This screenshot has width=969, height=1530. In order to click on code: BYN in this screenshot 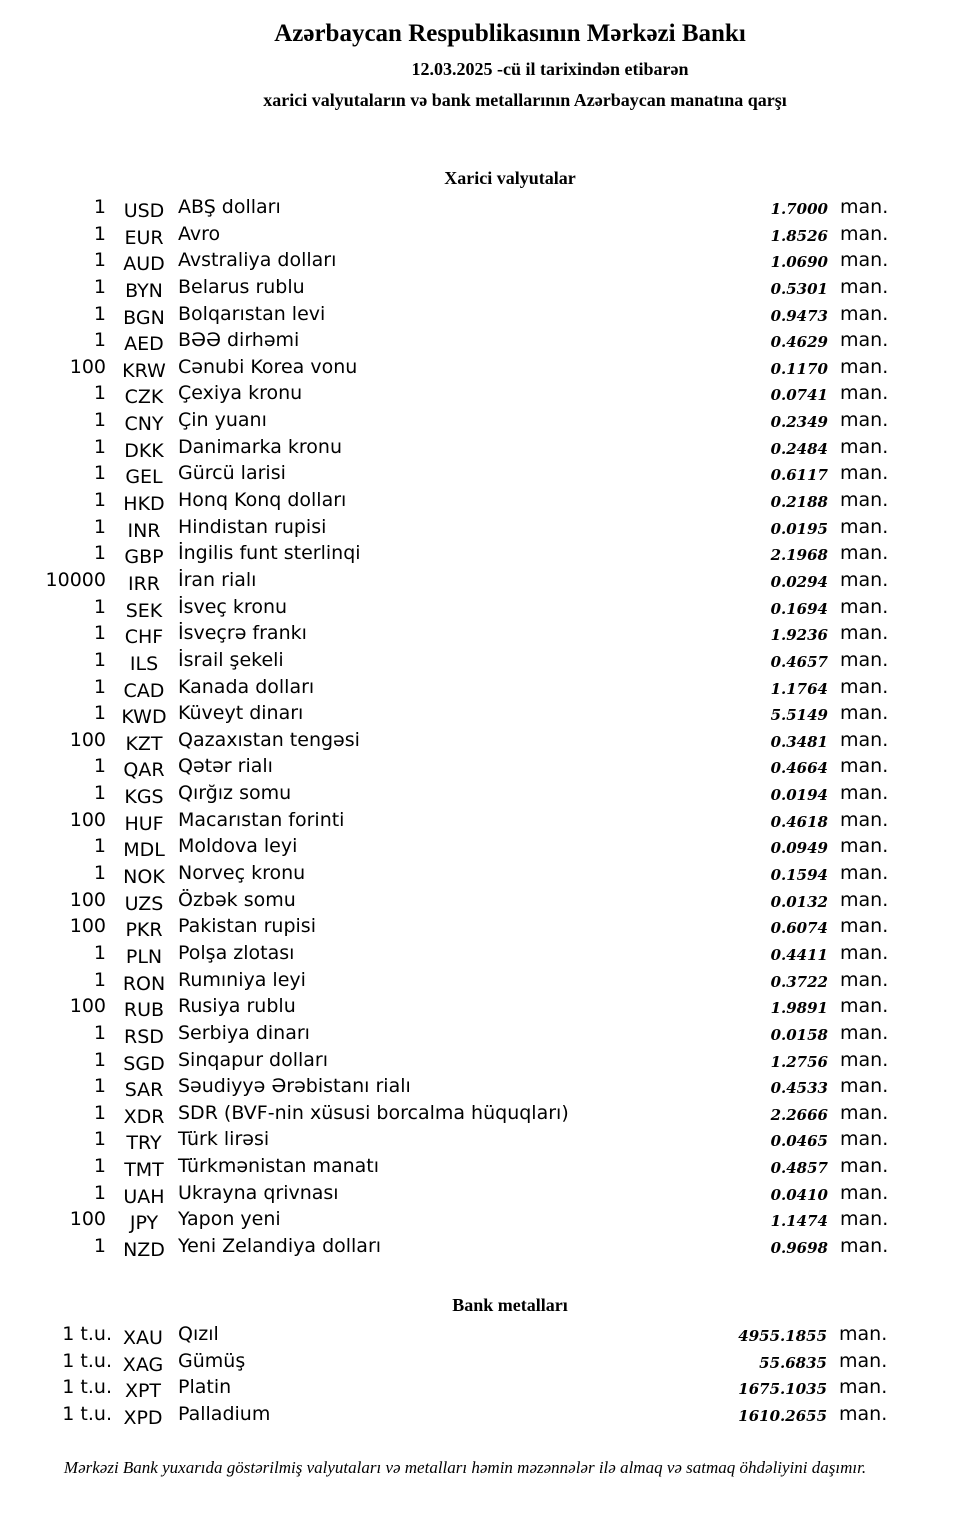, I will do `click(144, 290)`.